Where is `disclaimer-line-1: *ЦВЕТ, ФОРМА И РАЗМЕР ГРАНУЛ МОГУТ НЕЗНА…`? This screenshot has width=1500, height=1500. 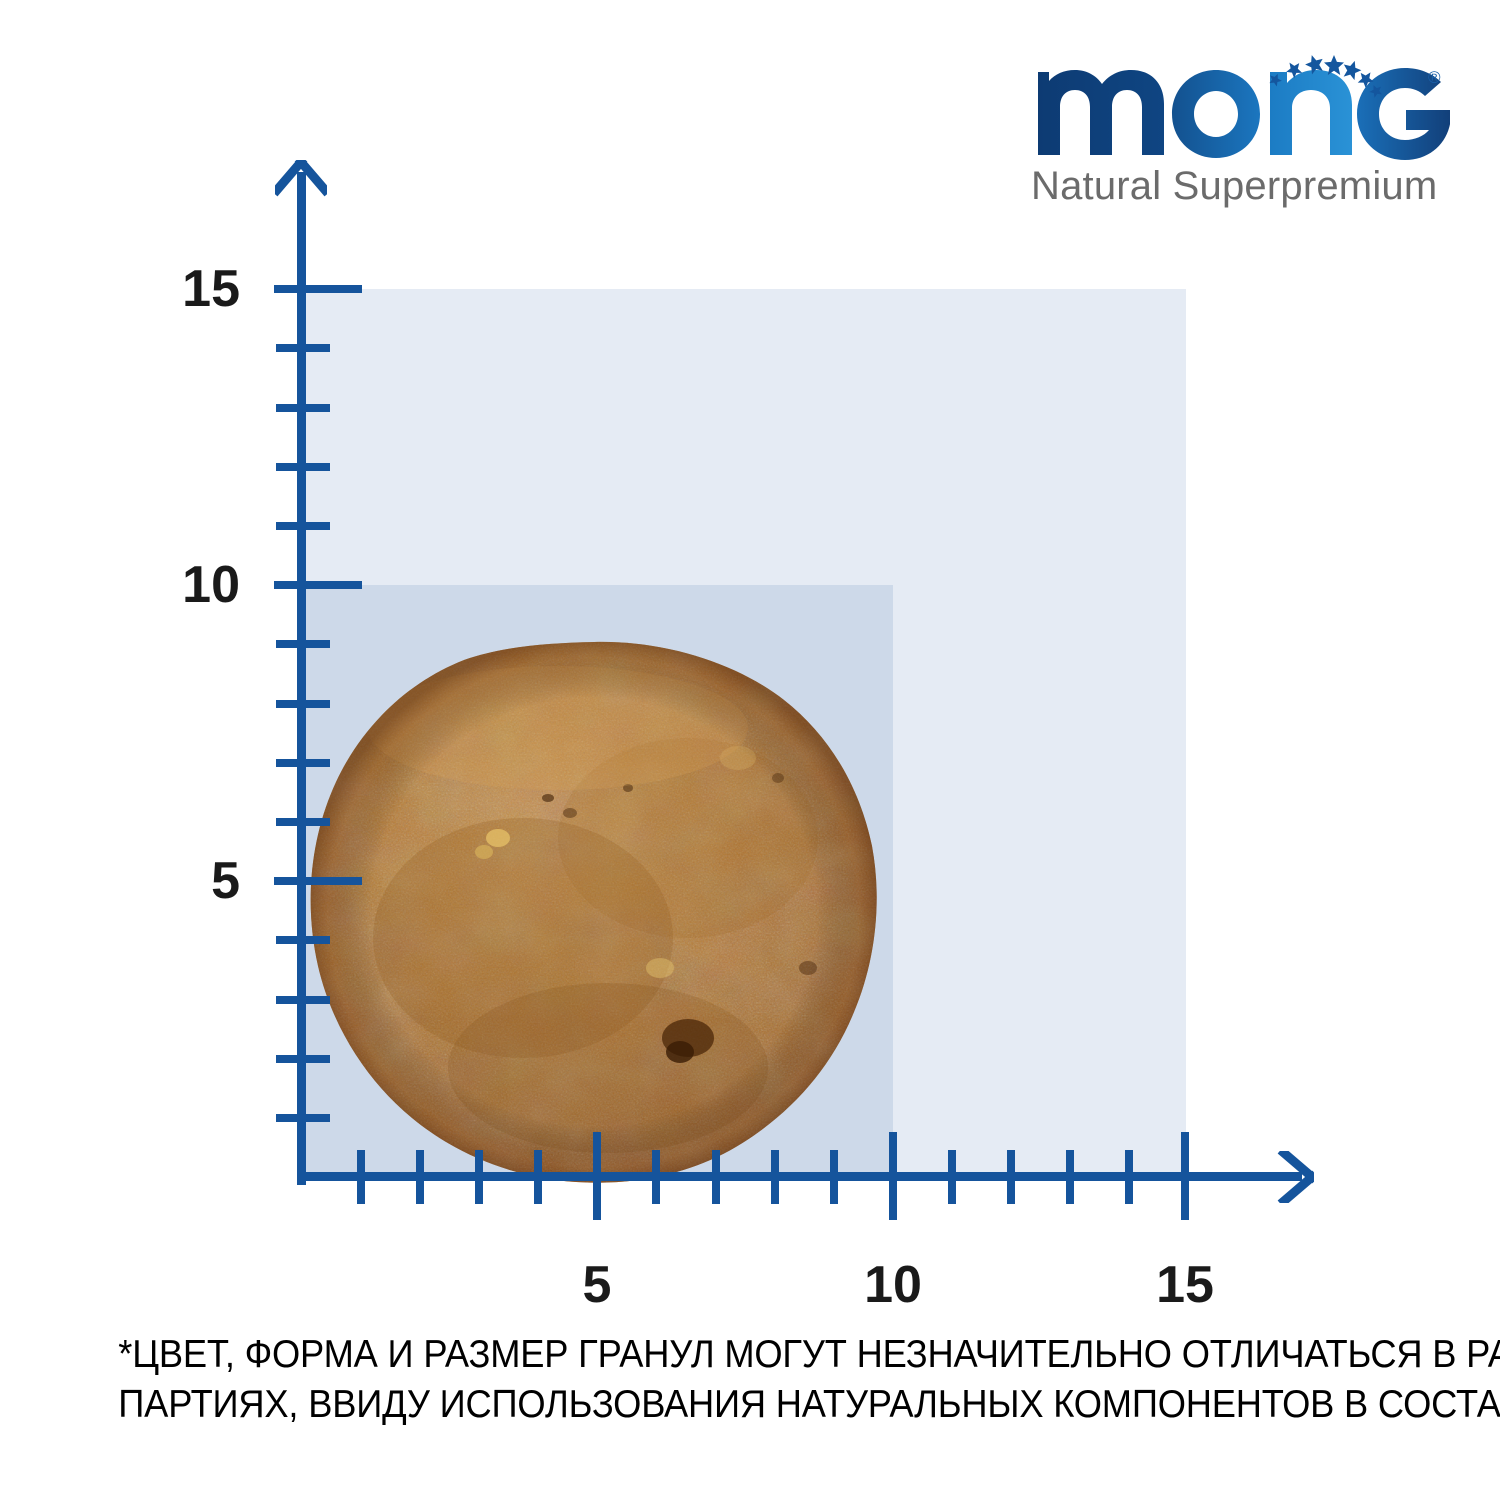 disclaimer-line-1: *ЦВЕТ, ФОРМА И РАЗМЕР ГРАНУЛ МОГУТ НЕЗНА… is located at coordinates (809, 1354).